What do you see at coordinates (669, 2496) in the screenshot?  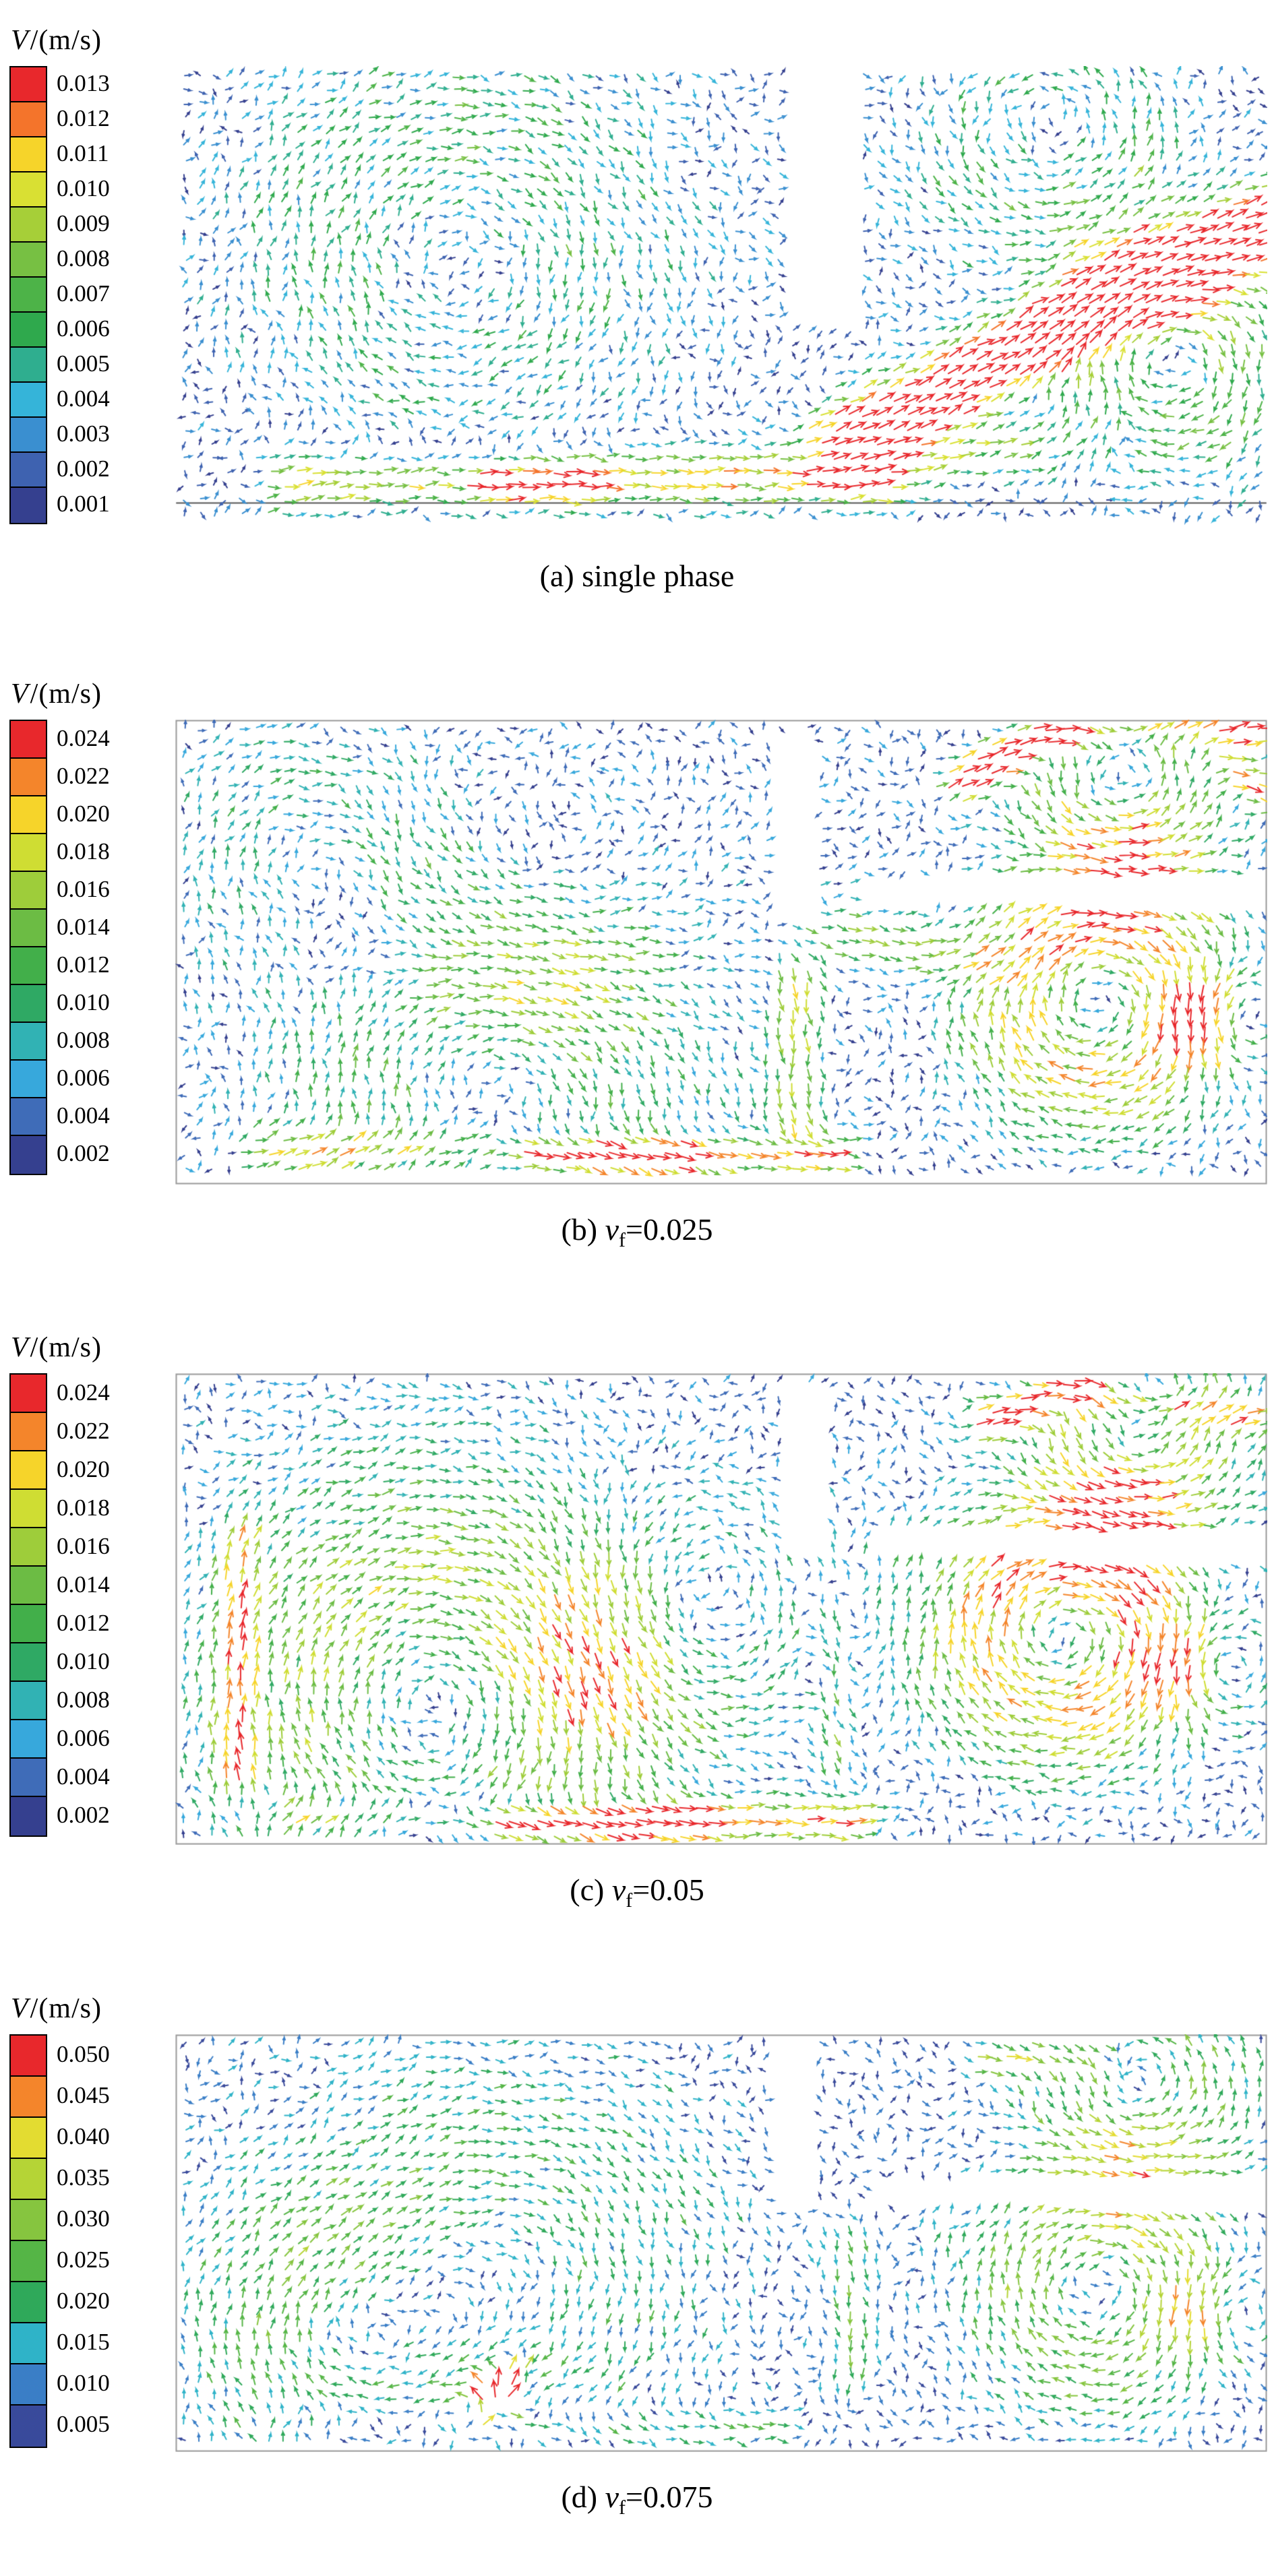 I see `caption-rest: =0.075` at bounding box center [669, 2496].